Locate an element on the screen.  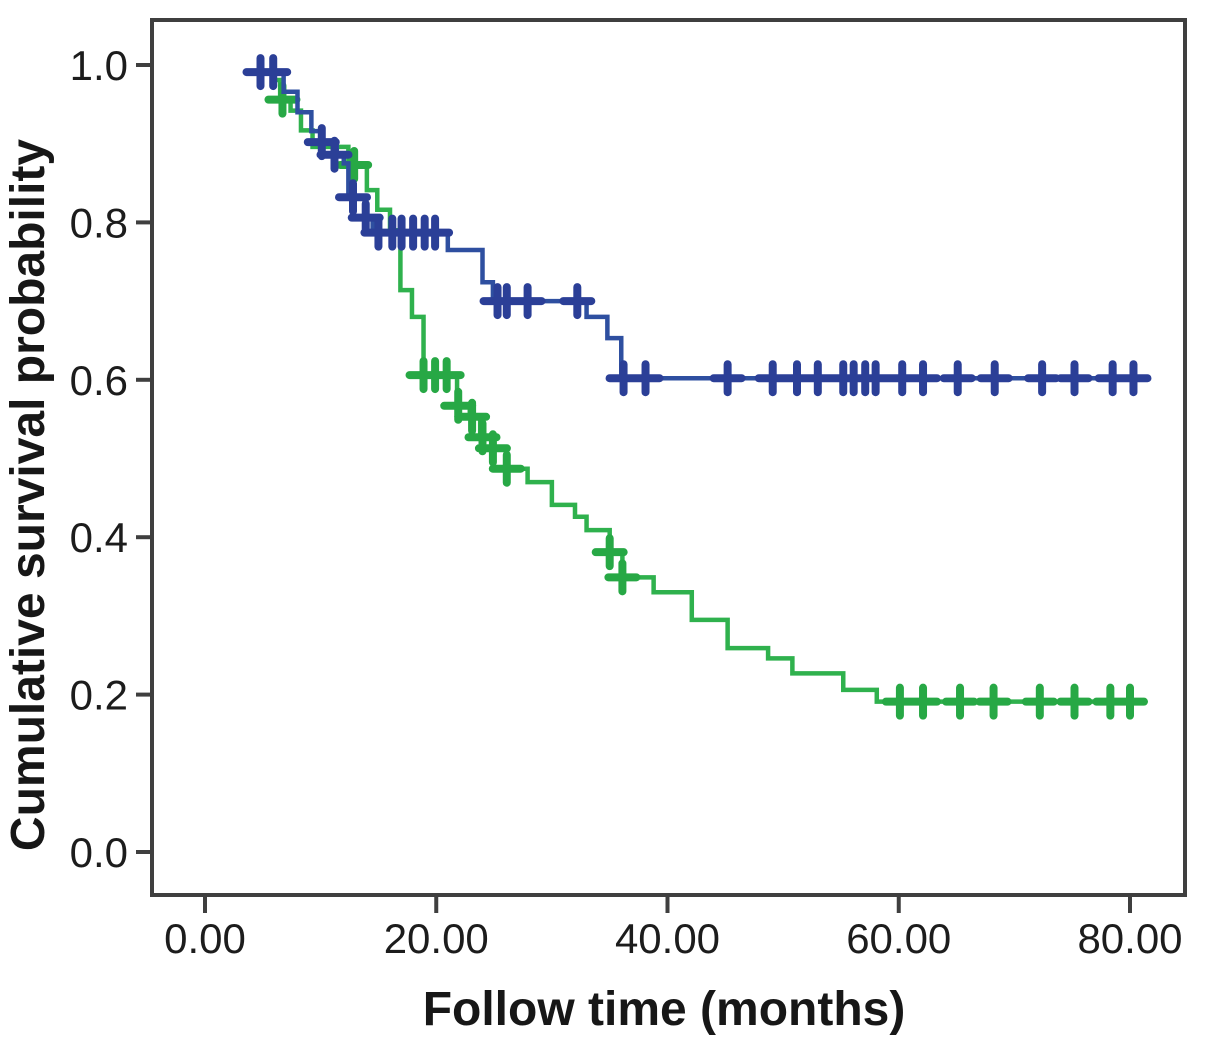
y-tick-label: 0.2 is located at coordinates (99, 695).